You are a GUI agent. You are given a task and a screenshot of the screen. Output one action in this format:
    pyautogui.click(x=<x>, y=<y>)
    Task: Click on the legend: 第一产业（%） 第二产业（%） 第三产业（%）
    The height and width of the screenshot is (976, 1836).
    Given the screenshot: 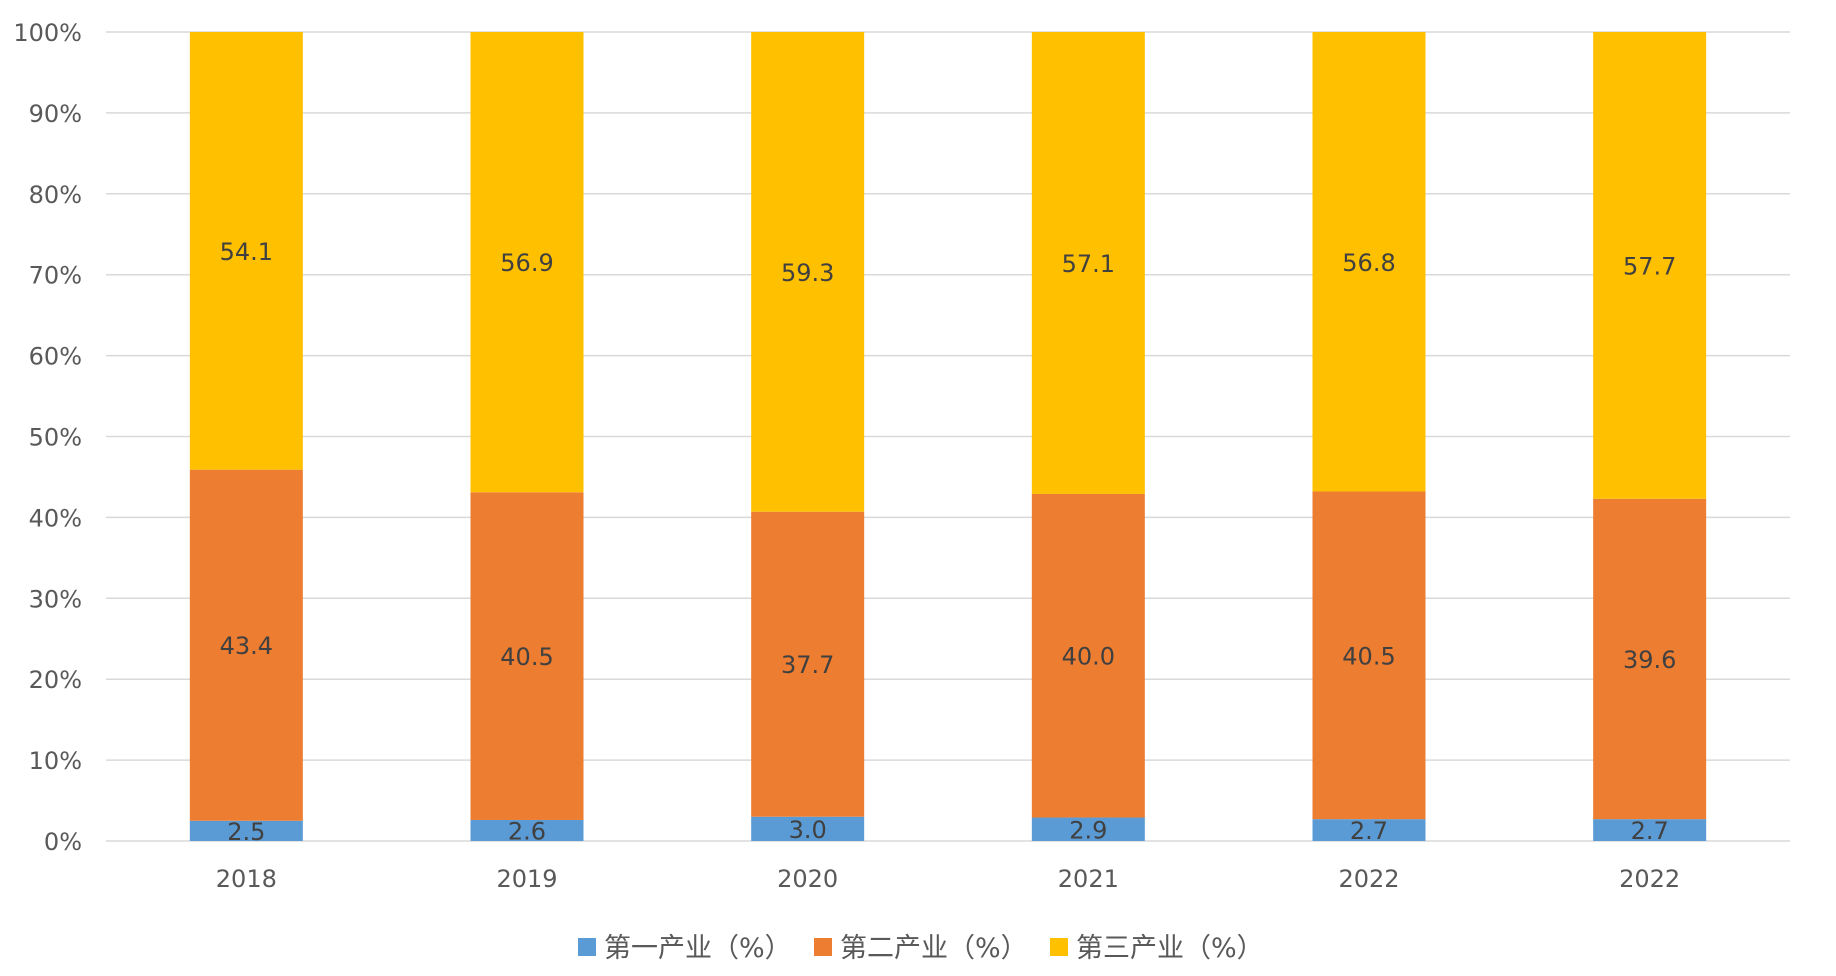 What is the action you would take?
    pyautogui.click(x=921, y=948)
    